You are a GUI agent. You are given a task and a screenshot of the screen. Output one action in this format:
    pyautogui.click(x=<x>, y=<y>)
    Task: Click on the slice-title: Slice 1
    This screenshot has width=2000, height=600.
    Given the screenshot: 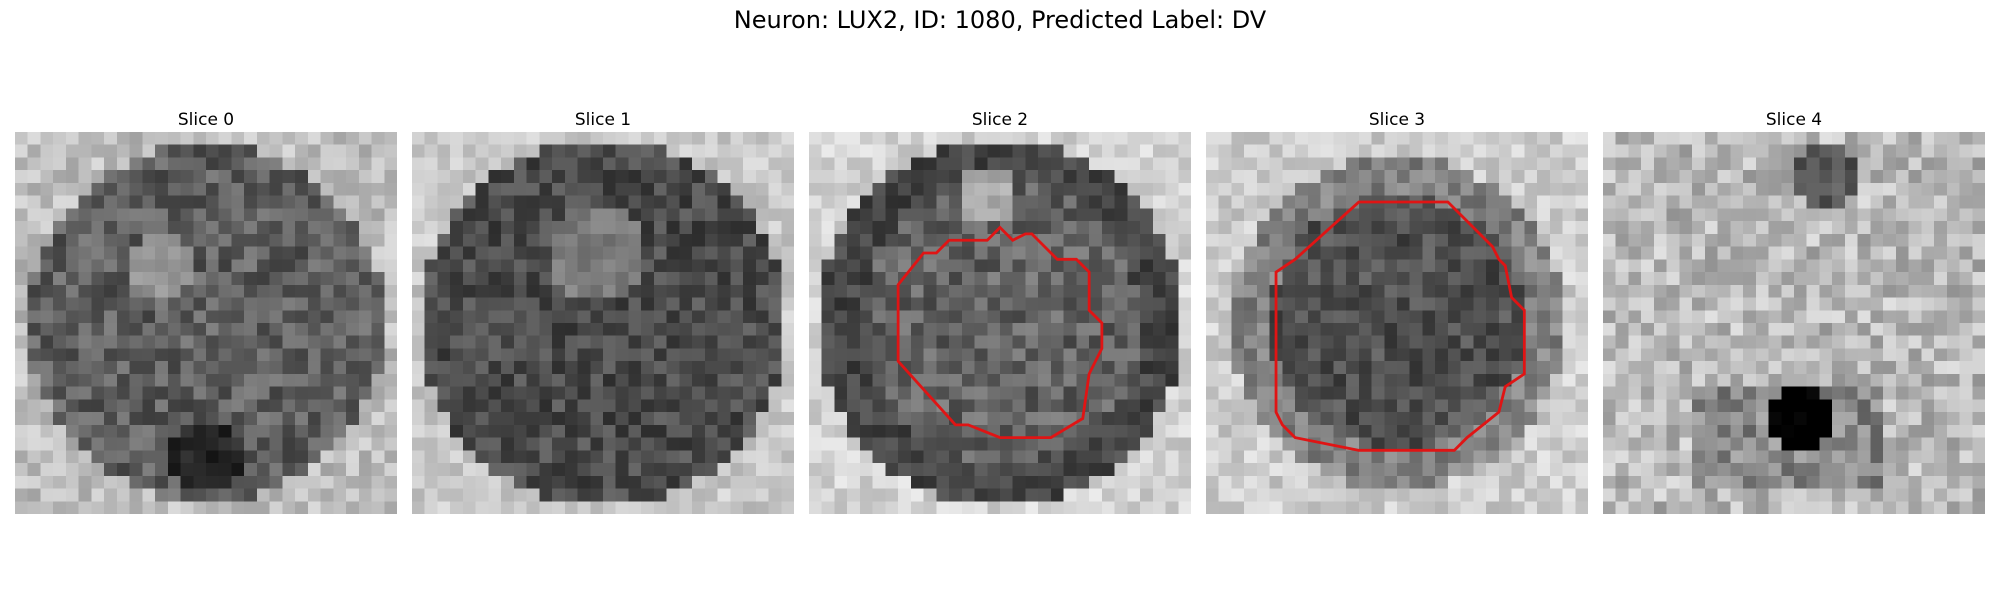 What is the action you would take?
    pyautogui.click(x=603, y=120)
    